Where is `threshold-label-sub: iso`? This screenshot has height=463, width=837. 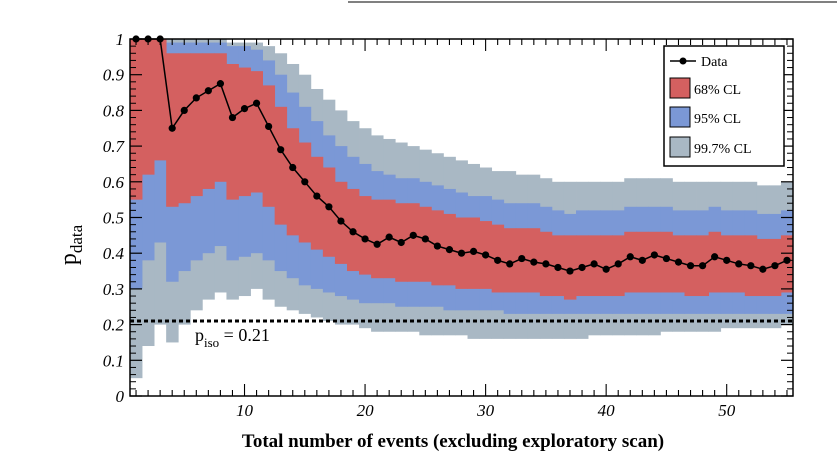 threshold-label-sub: iso is located at coordinates (211, 342).